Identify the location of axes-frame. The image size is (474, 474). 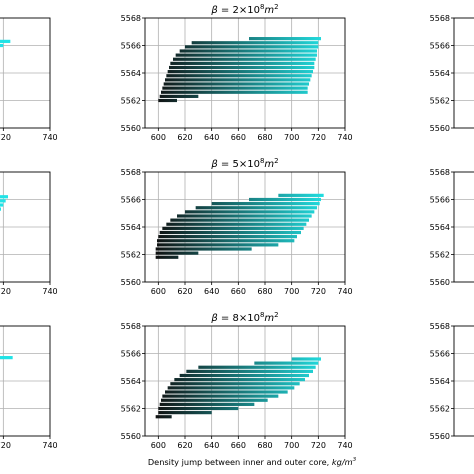
(25, 381).